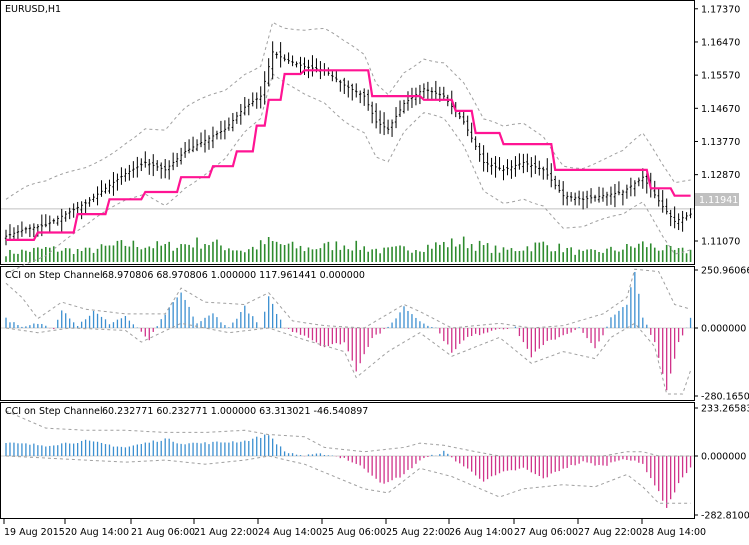 The width and height of the screenshot is (749, 545). Describe the element at coordinates (546, 532) in the screenshot. I see `time-axis-label: 27 Aug 06:00` at that location.